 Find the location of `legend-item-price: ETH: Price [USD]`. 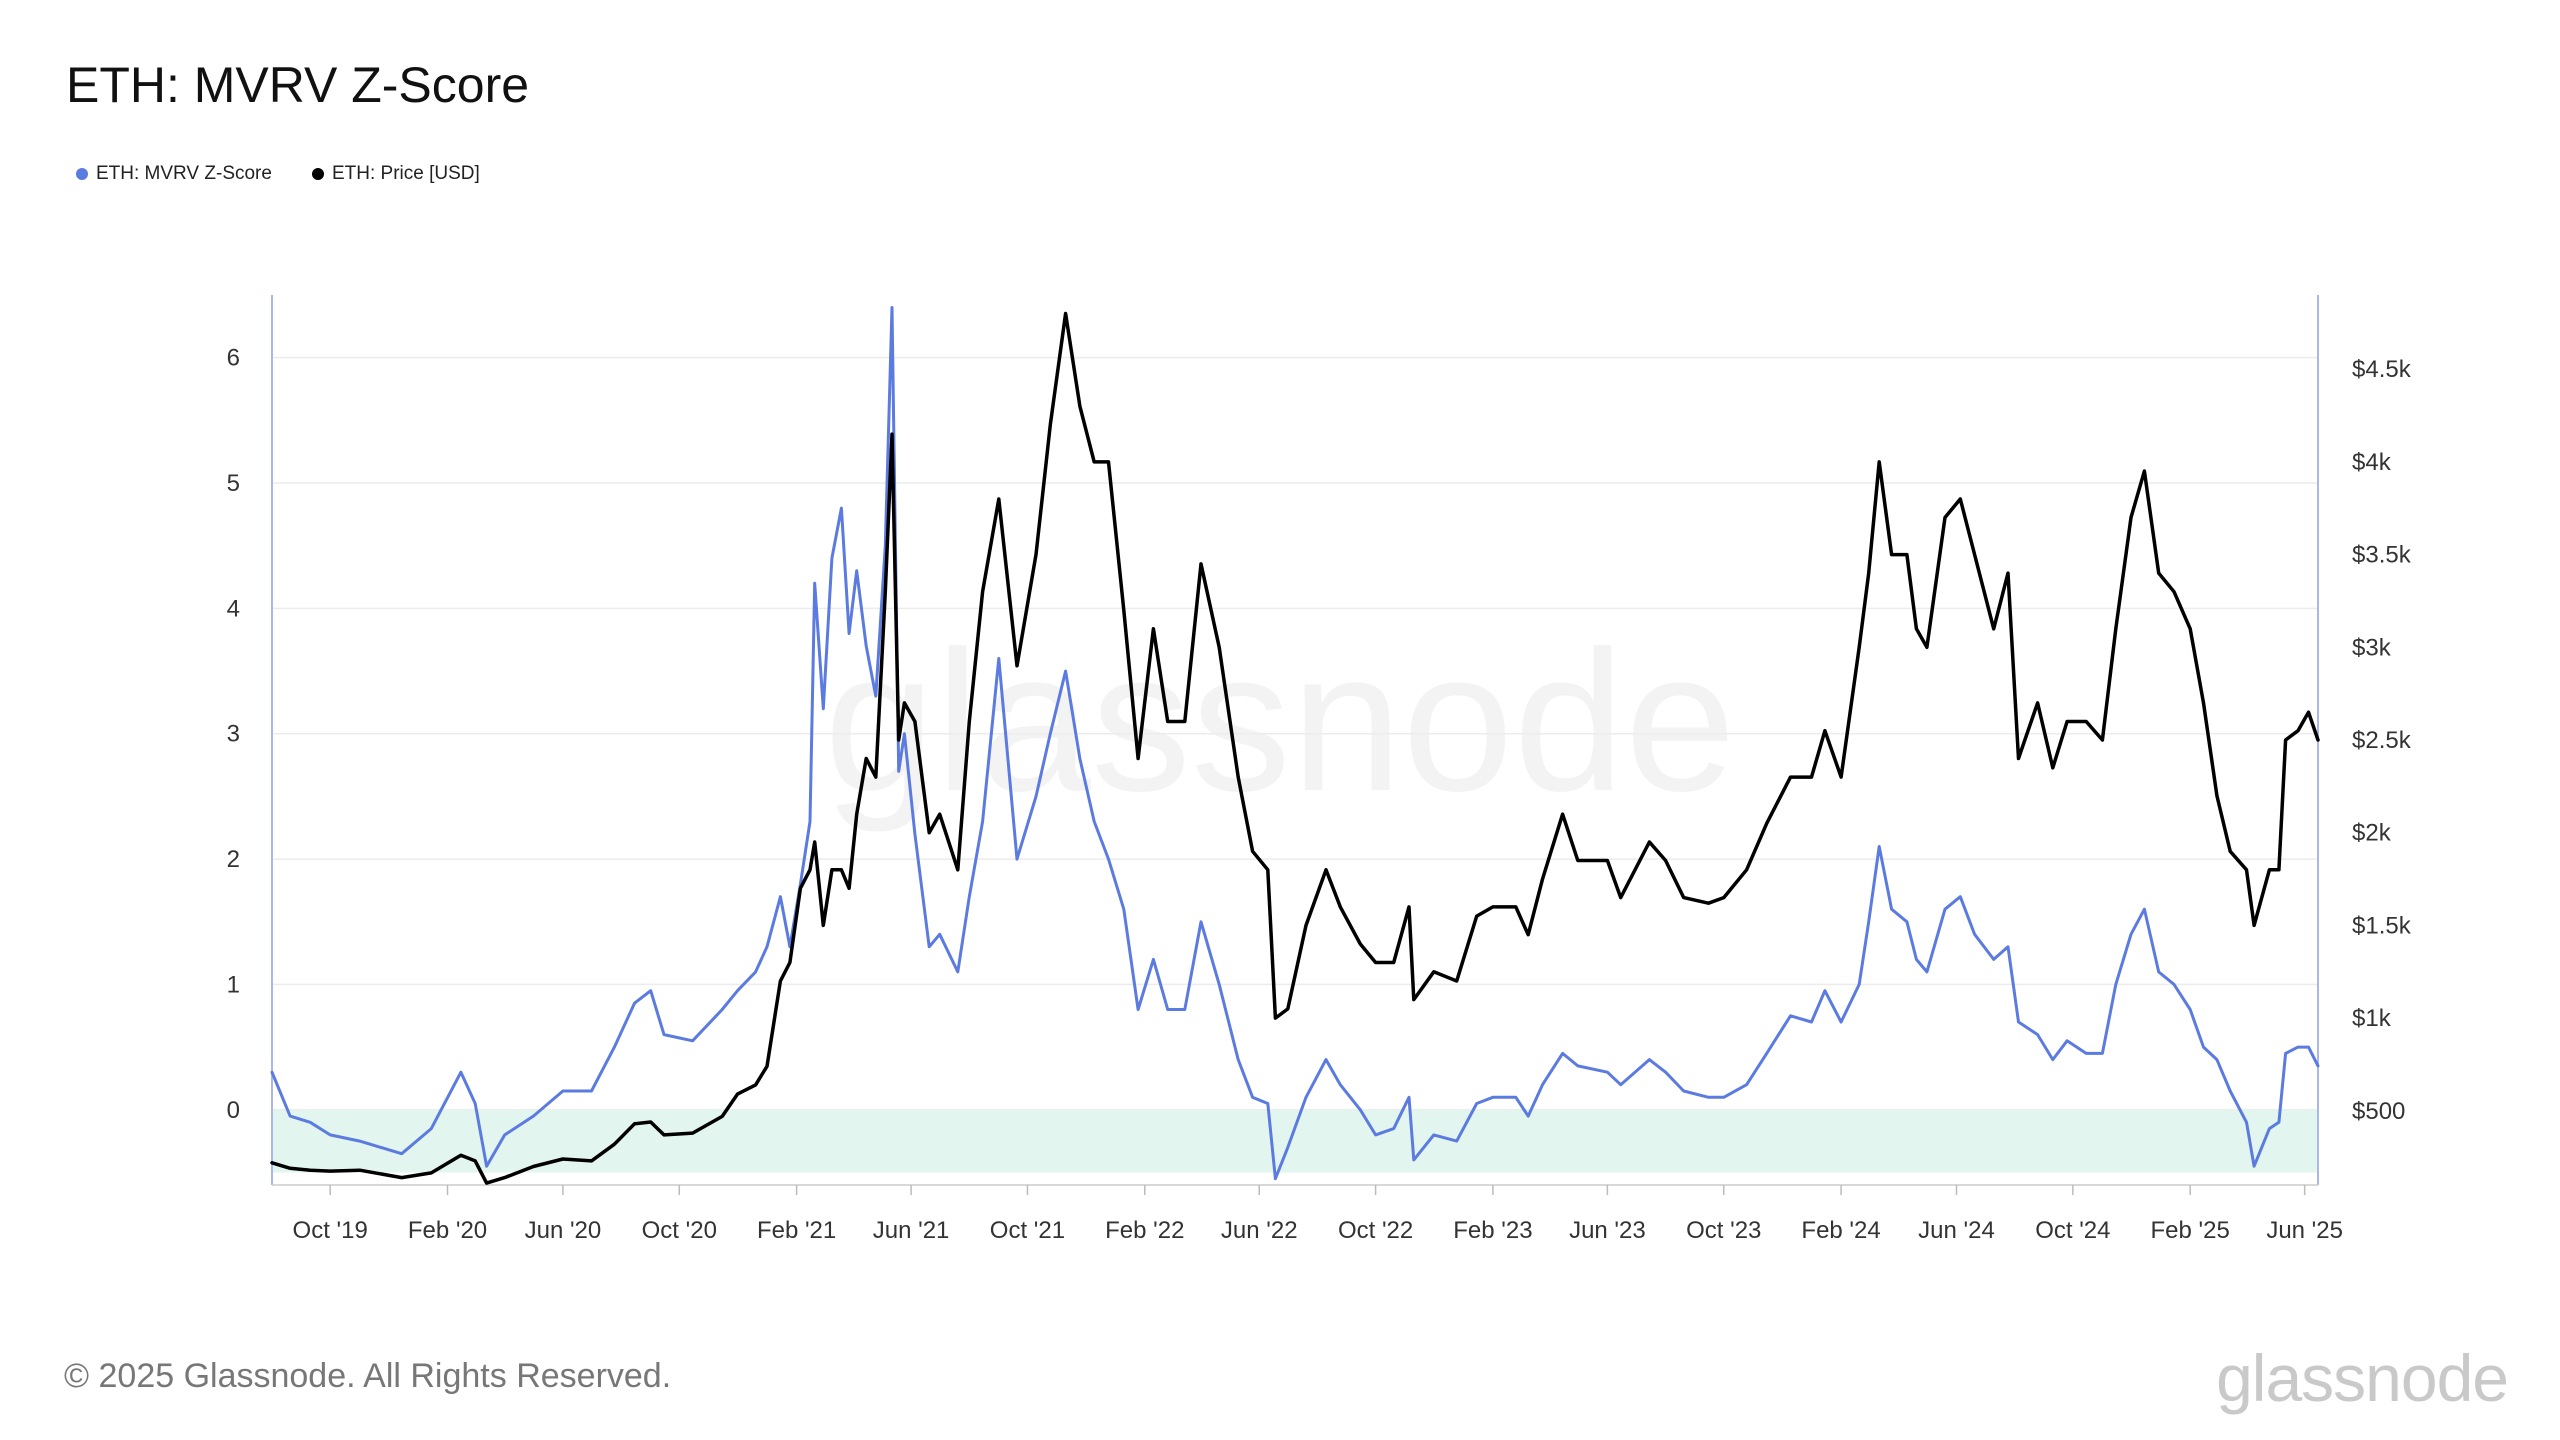

legend-item-price: ETH: Price [USD] is located at coordinates (395, 174).